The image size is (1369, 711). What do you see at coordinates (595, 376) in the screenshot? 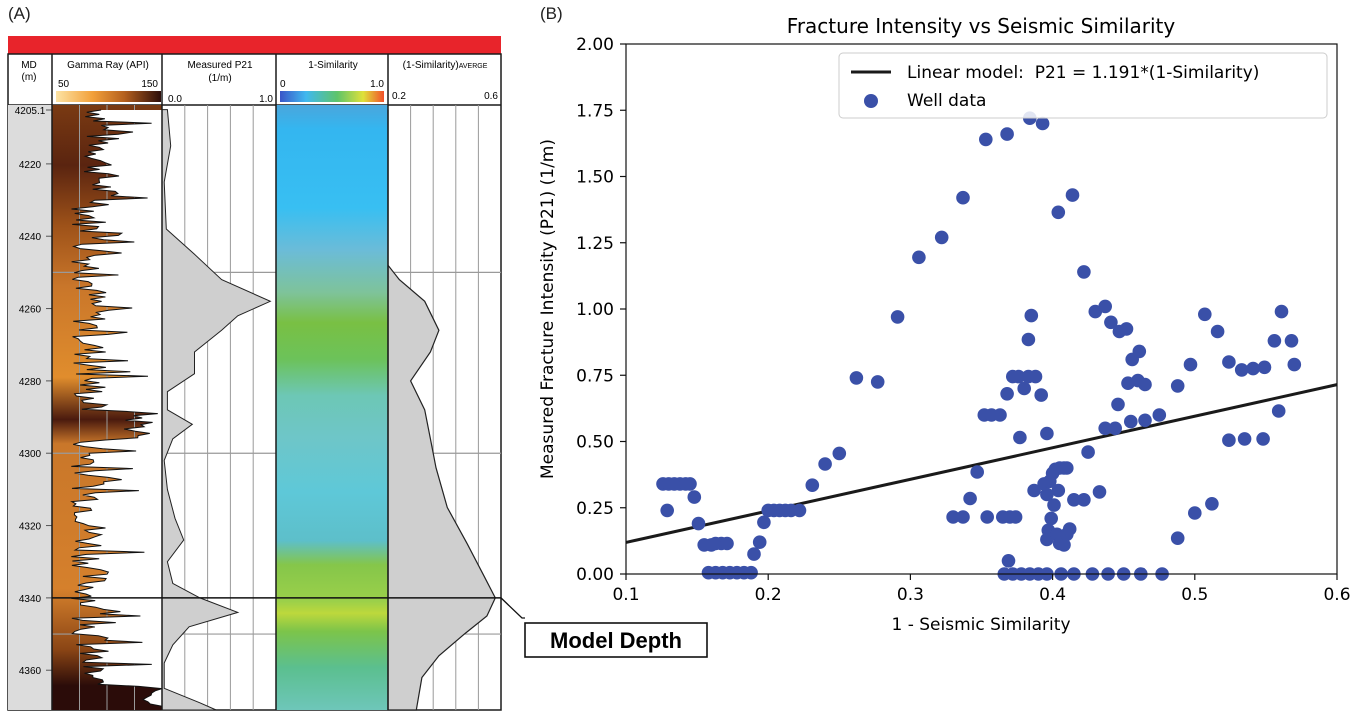
I see `y-tick-label: 0.75` at bounding box center [595, 376].